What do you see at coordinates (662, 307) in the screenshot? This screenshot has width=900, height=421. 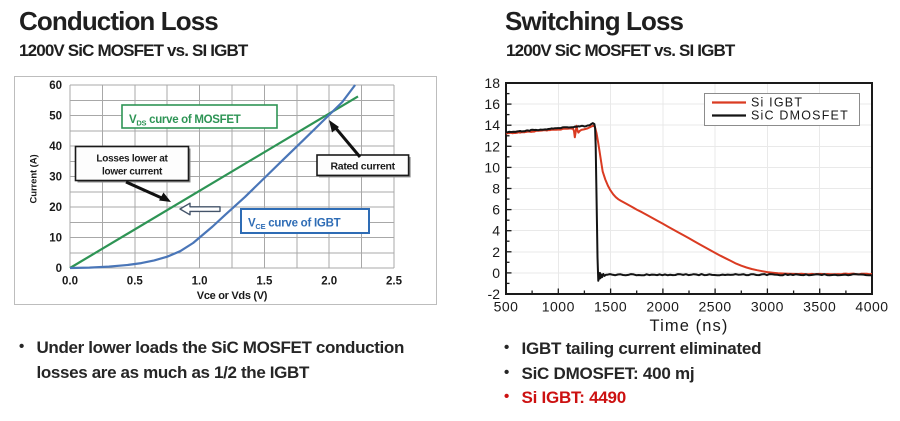 I see `svg-text: 2000` at bounding box center [662, 307].